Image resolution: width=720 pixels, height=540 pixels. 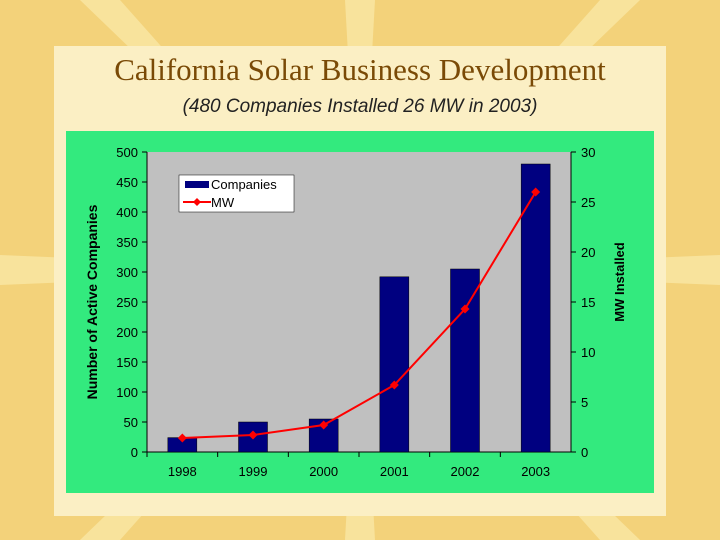 I want to click on y-tick-label: 50, so click(x=131, y=422).